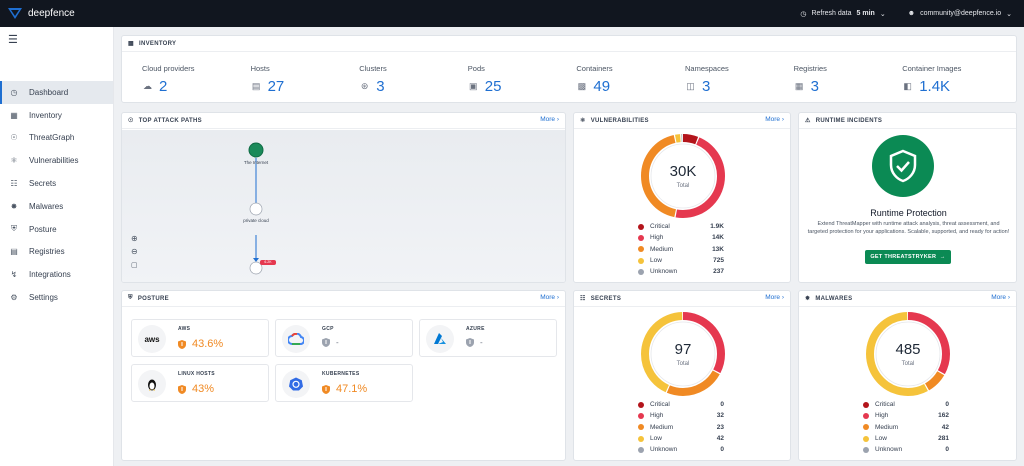  What do you see at coordinates (56, 183) in the screenshot?
I see `sidebar-item-secrets: ☷ Secrets` at bounding box center [56, 183].